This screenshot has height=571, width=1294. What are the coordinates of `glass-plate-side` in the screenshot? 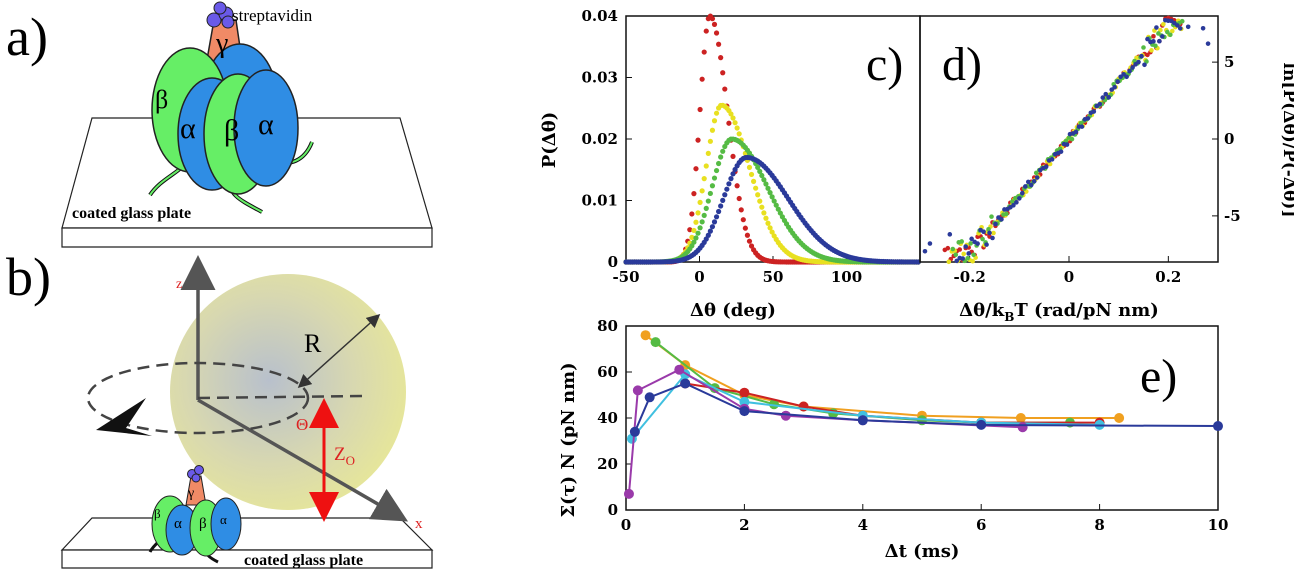 It's located at (247, 559).